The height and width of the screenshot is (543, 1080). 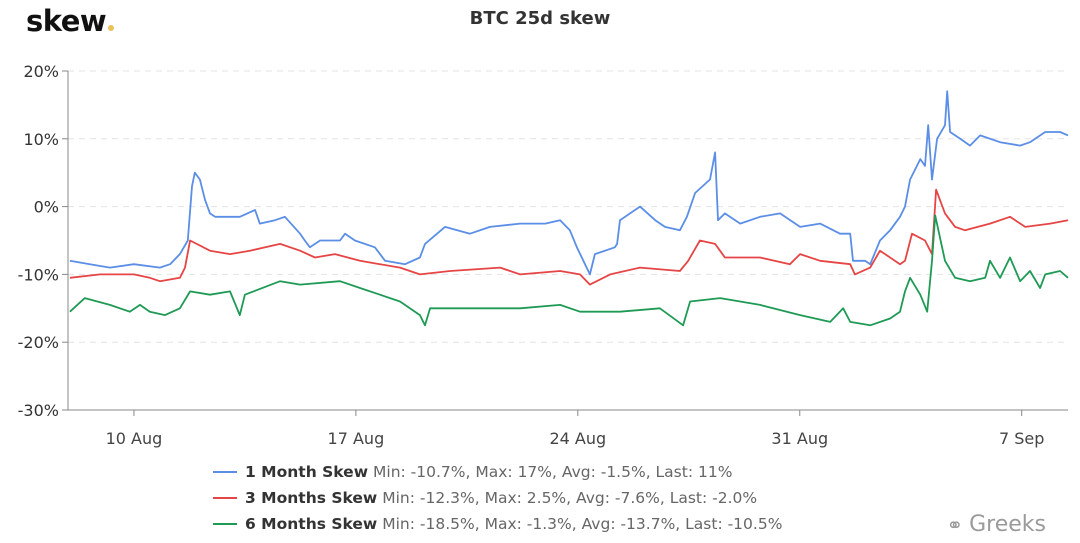 I want to click on logo-text: skew, so click(x=66, y=21).